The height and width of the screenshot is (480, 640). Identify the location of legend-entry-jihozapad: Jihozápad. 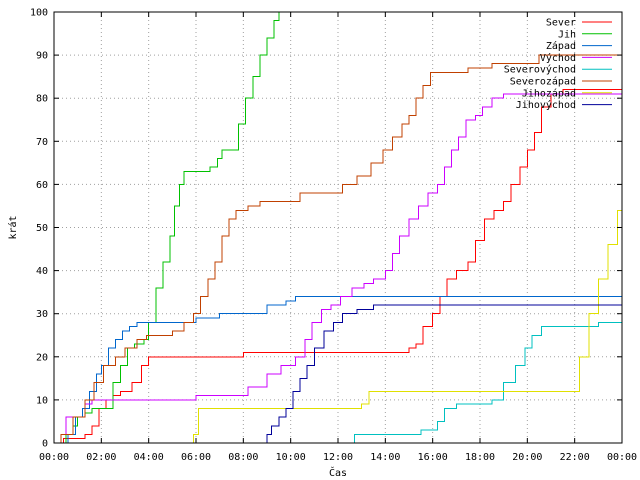
(567, 93).